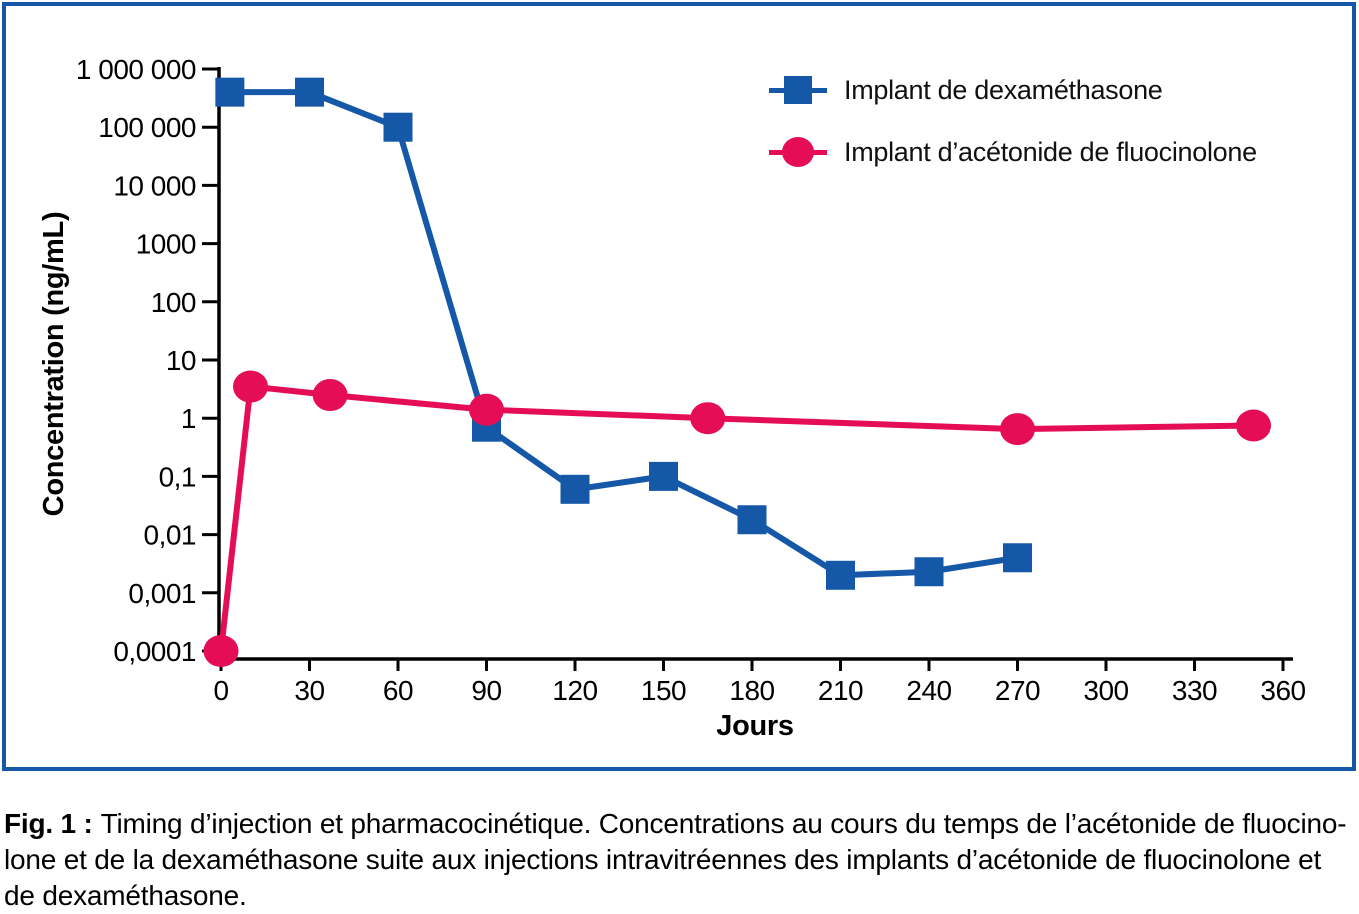  I want to click on legend-label-dexamethasone: Implant de dexaméthasone, so click(1003, 89).